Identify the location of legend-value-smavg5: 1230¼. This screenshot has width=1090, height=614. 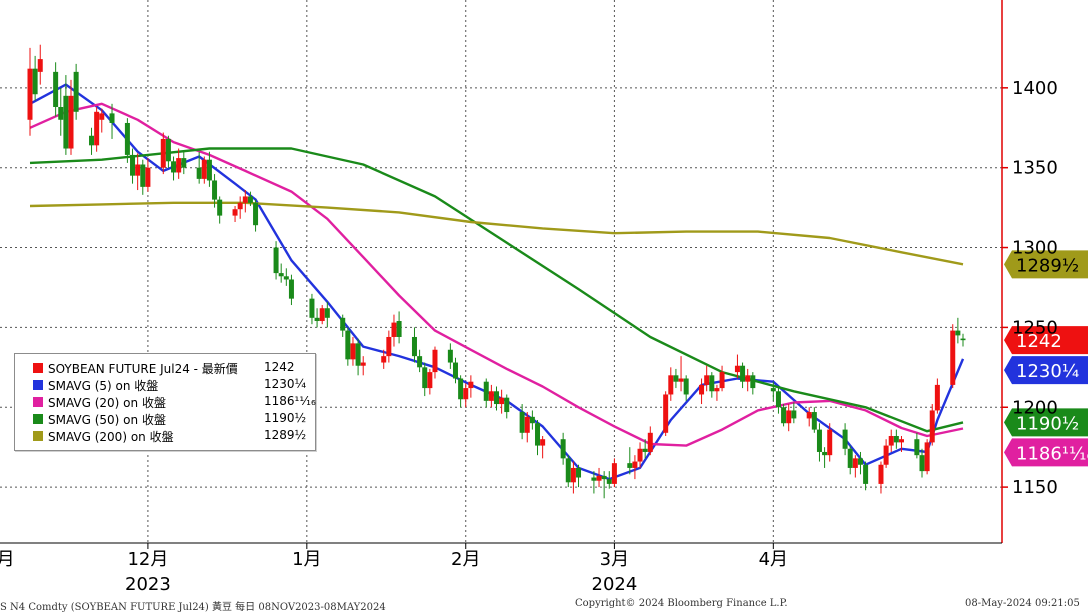
(285, 384).